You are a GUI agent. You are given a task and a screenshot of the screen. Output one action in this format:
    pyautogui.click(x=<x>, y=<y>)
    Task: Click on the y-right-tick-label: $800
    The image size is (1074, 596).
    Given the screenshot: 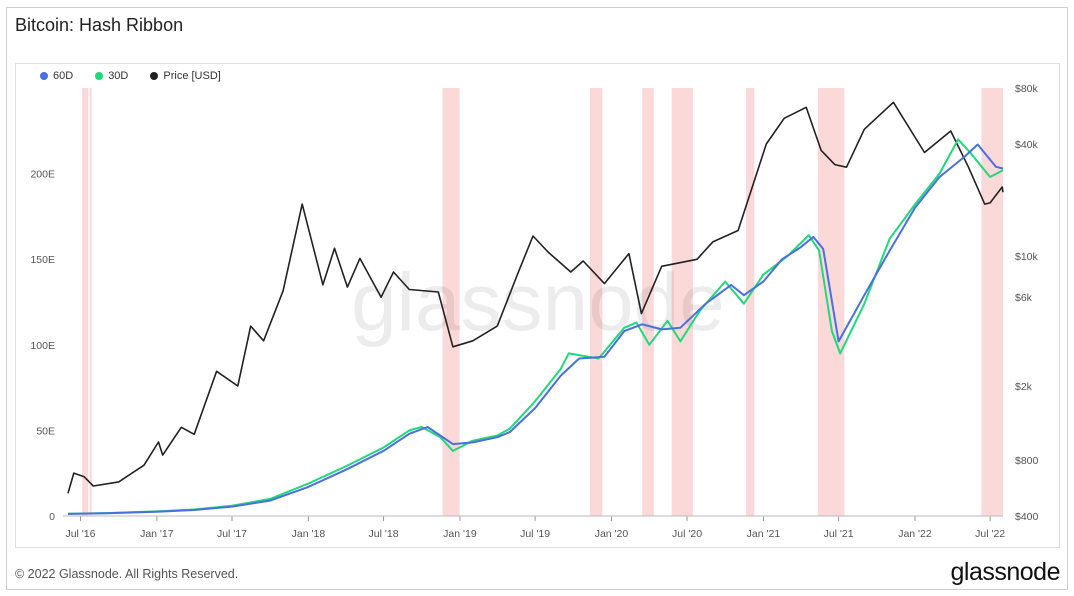 What is the action you would take?
    pyautogui.click(x=1027, y=461)
    